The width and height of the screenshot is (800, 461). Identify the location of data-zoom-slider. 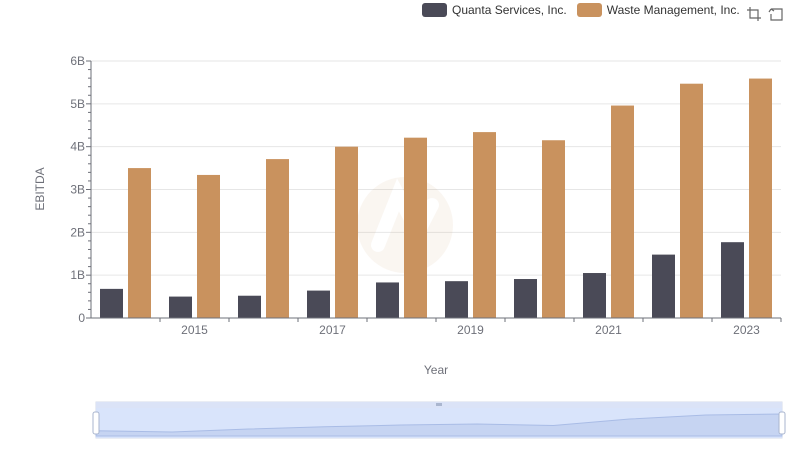
(439, 420).